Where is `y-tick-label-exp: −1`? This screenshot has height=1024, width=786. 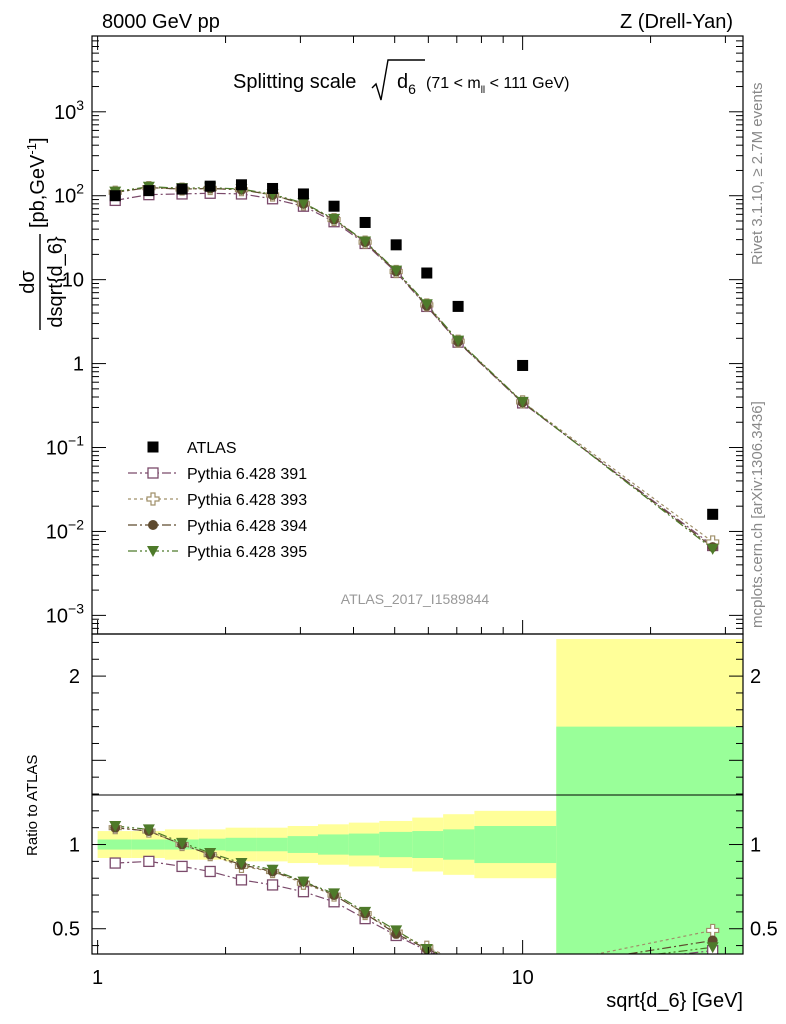
y-tick-label-exp: −1 is located at coordinates (76, 441).